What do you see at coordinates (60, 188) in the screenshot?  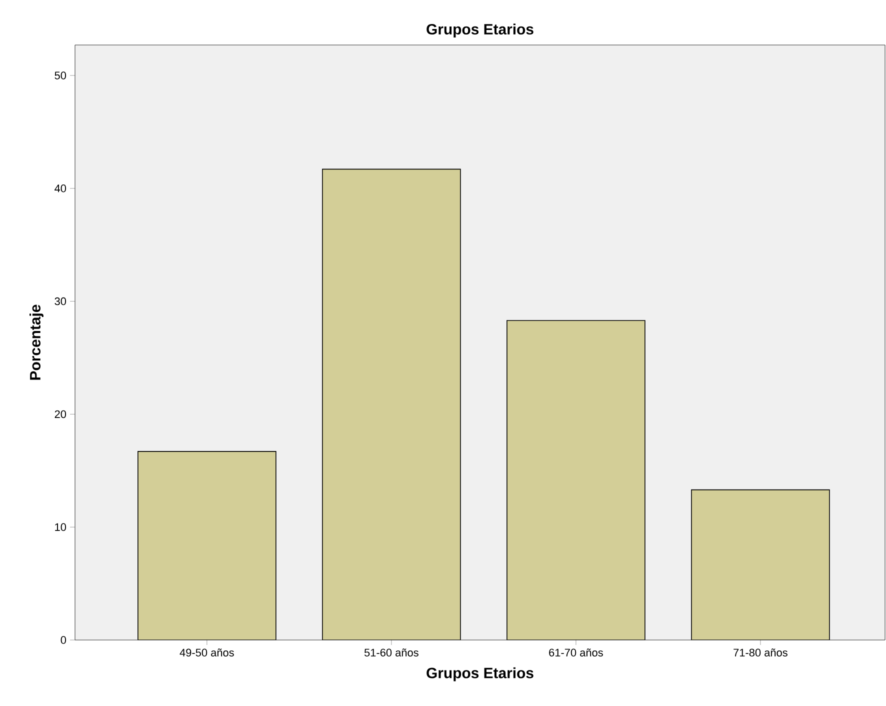 I see `y-tick-label: 40` at bounding box center [60, 188].